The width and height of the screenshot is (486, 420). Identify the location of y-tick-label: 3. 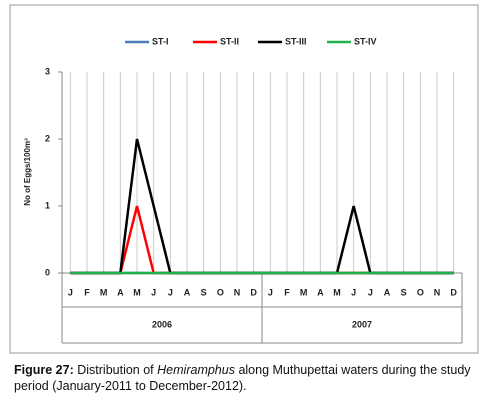
(47, 71).